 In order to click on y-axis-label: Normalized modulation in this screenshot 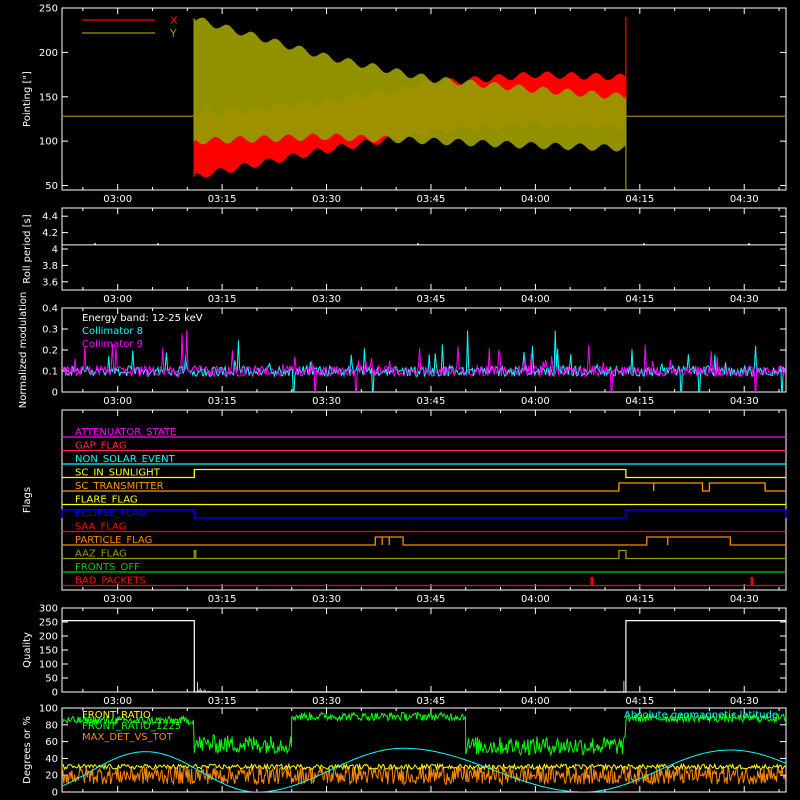, I will do `click(23, 350)`.